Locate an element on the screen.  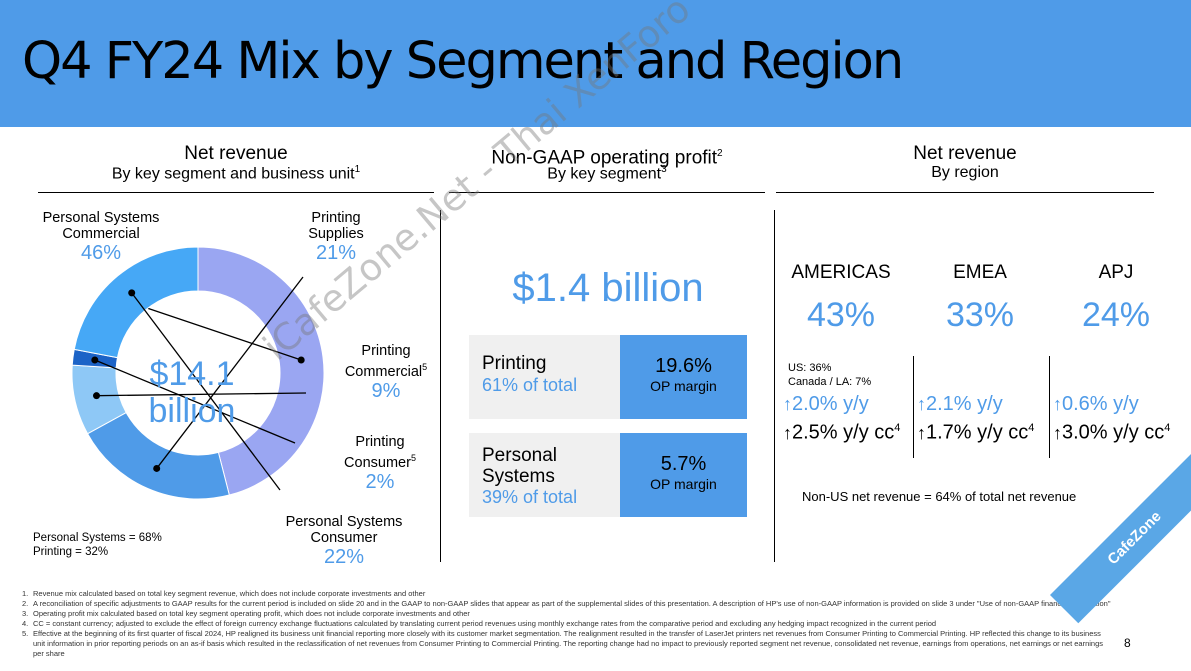
divider-left is located at coordinates (440, 386).